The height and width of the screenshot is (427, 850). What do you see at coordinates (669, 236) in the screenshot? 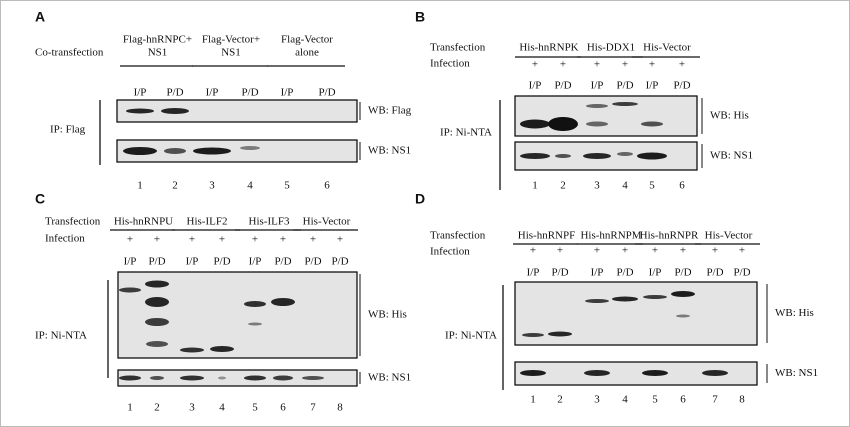
I see `group-label: His-hnRNPR` at bounding box center [669, 236].